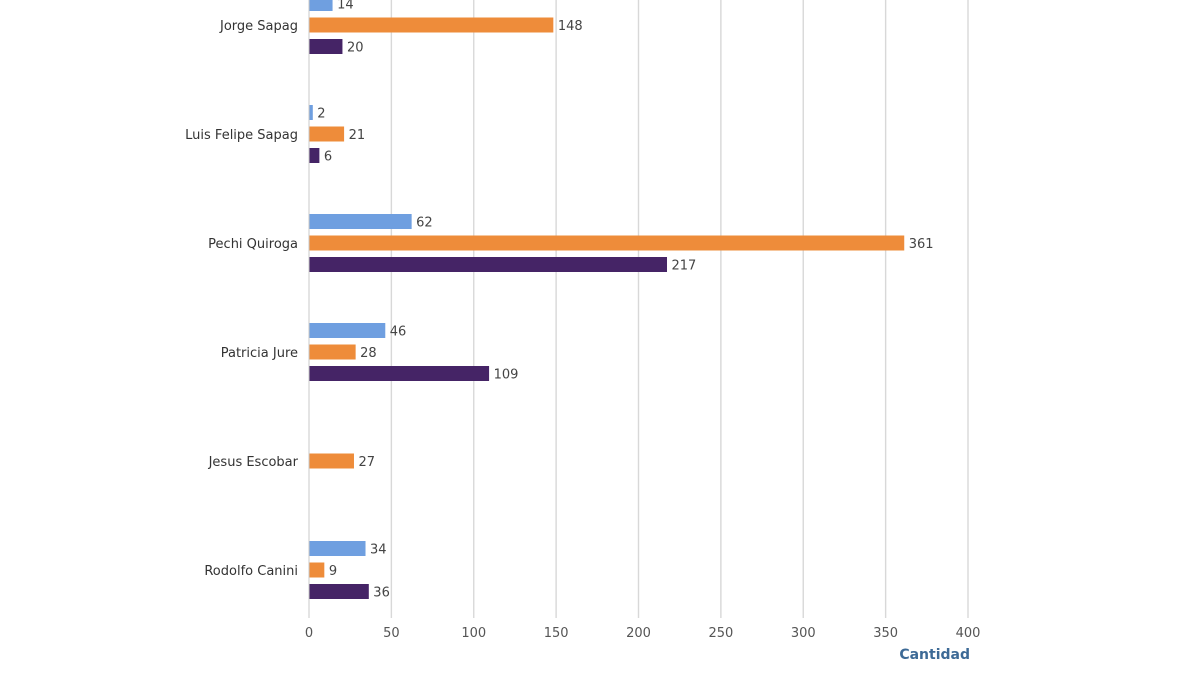 The height and width of the screenshot is (675, 1200). I want to click on category-label: Rodolfo Canini, so click(251, 571).